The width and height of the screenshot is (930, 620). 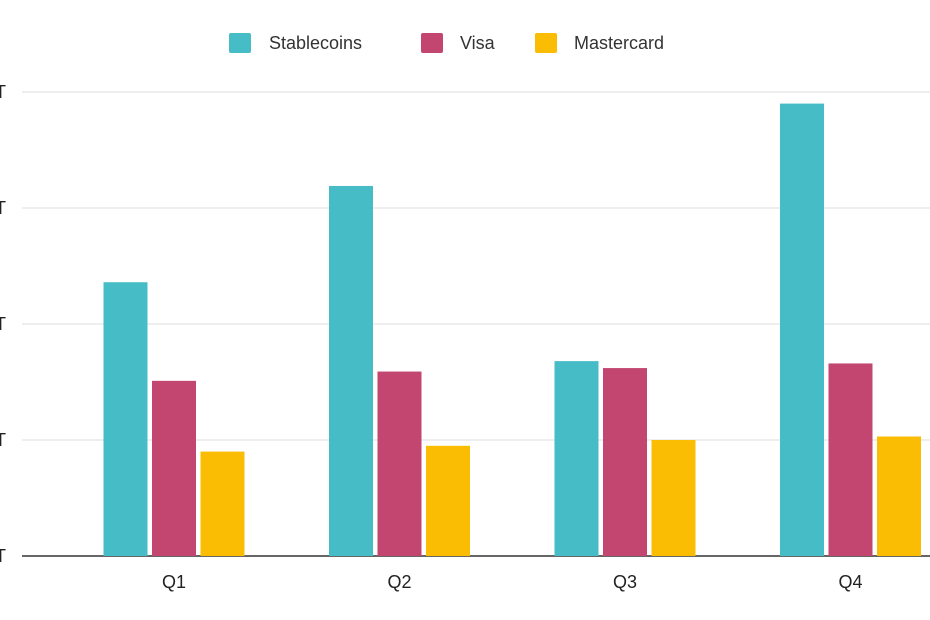 I want to click on bar-stablecoins-q1, so click(x=125, y=419).